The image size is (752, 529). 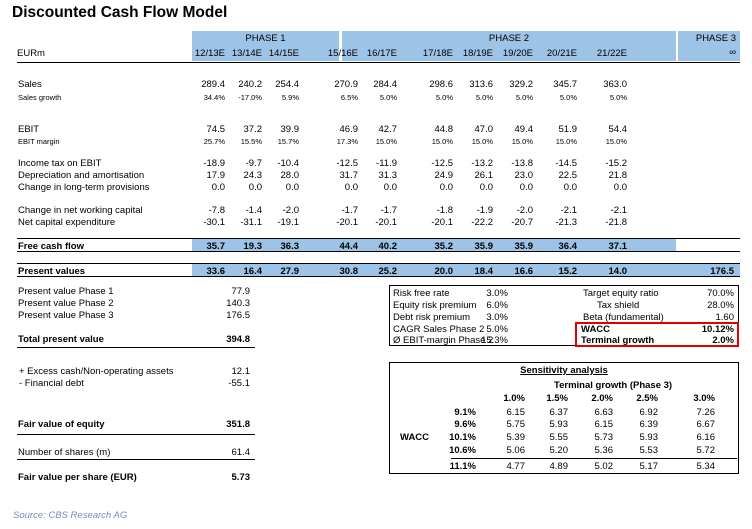 I want to click on cell-pv: 33.6, so click(x=216, y=271).